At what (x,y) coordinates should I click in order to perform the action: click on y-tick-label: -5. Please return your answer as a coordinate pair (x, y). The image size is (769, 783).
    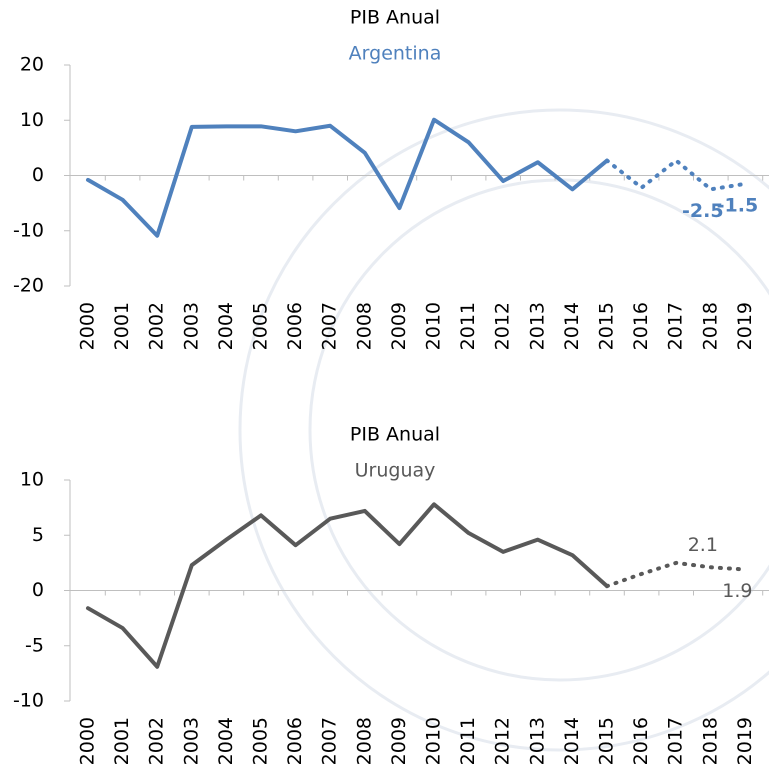
    Looking at the image, I should click on (34, 645).